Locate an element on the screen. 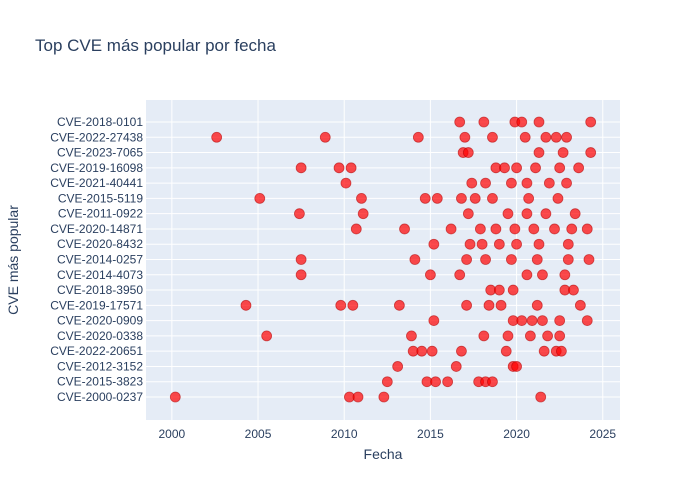  y-tick-label: CVE-2020-8432 is located at coordinates (100, 244).